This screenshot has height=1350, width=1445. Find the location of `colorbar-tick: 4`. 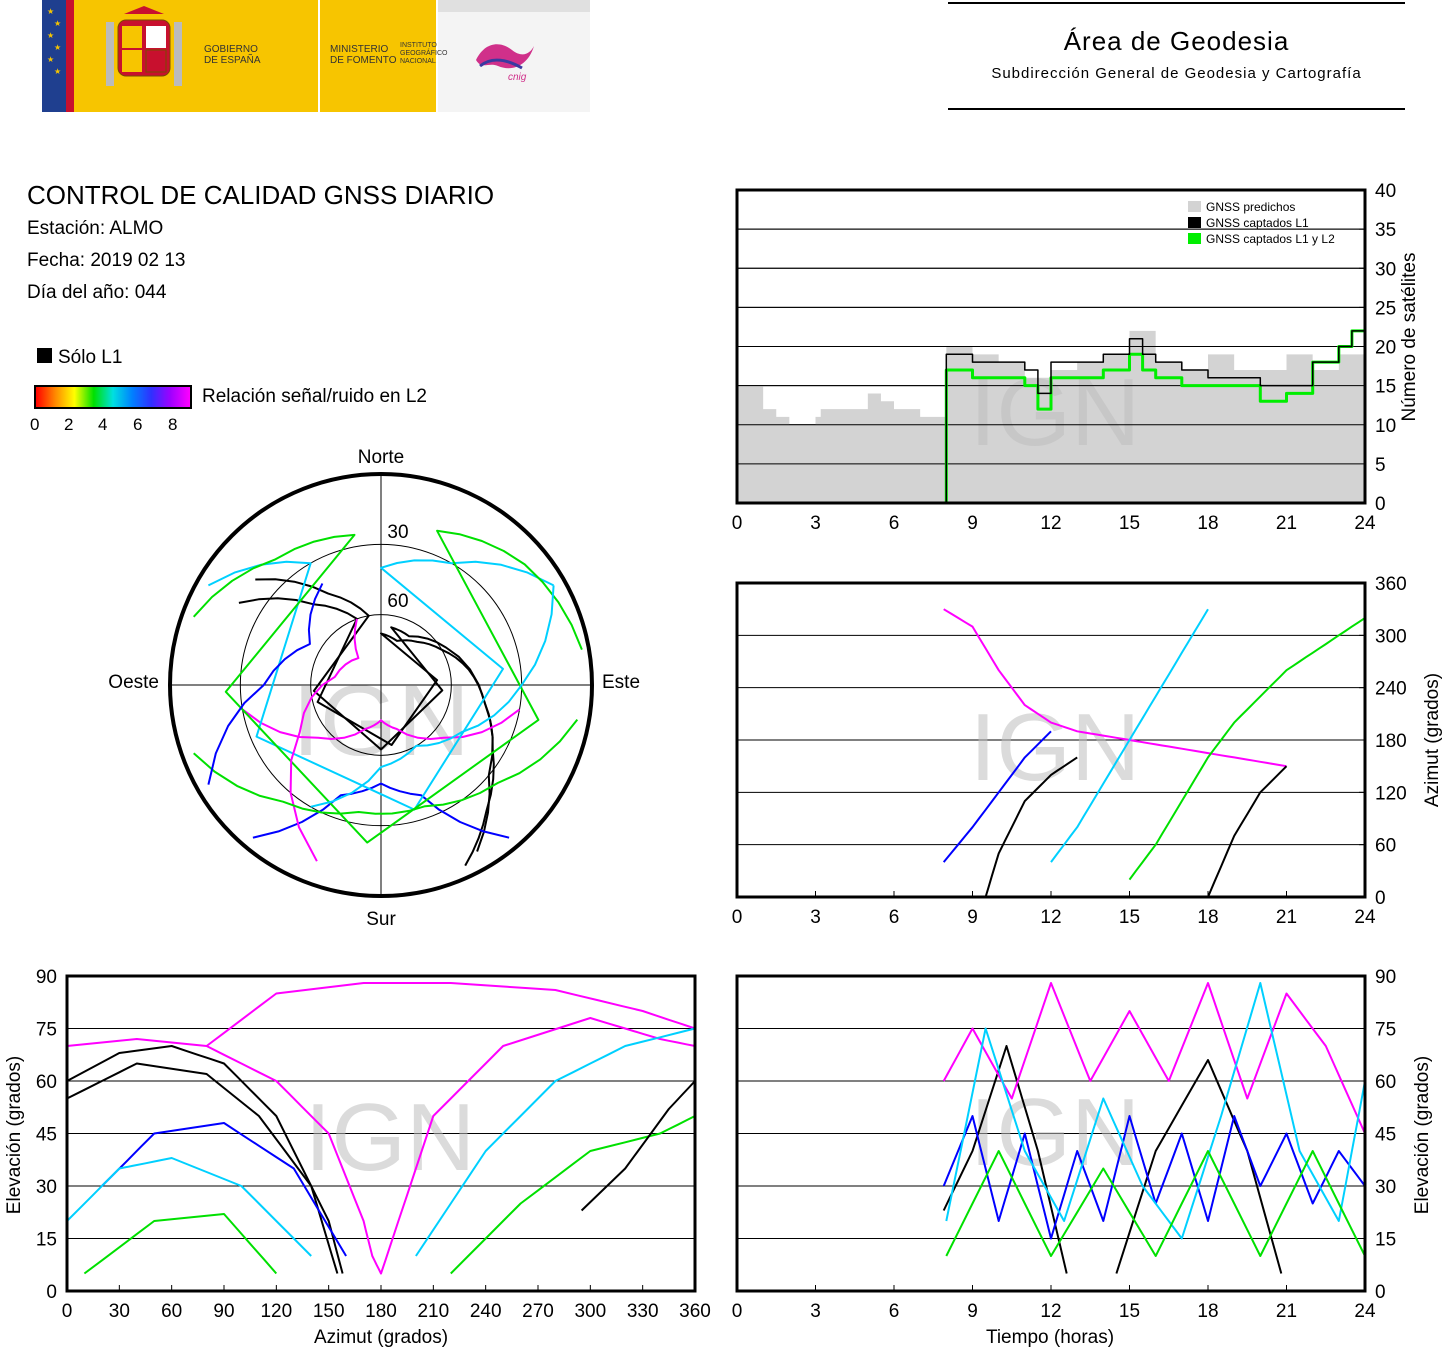

colorbar-tick: 4 is located at coordinates (103, 424).